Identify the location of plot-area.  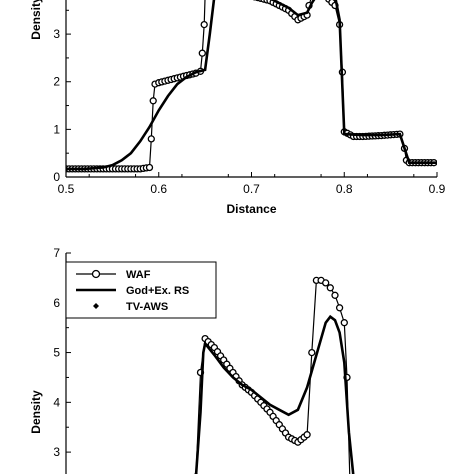
(274, 375).